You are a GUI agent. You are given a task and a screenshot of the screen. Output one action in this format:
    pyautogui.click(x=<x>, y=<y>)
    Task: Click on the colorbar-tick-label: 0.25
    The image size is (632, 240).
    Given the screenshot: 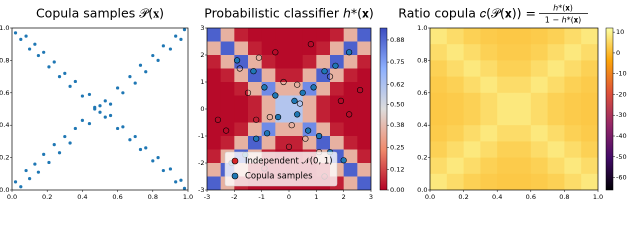 What is the action you would take?
    pyautogui.click(x=397, y=147)
    